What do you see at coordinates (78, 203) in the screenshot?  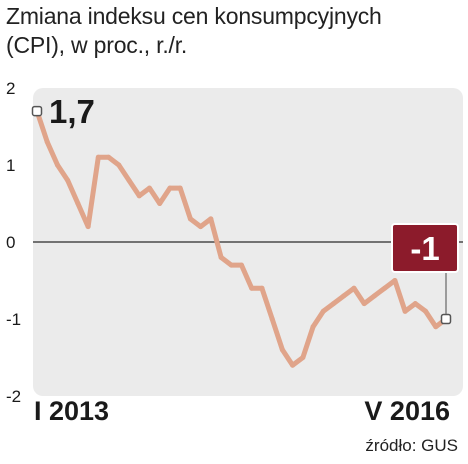 I see `data-point: V 2013: 0.5` at bounding box center [78, 203].